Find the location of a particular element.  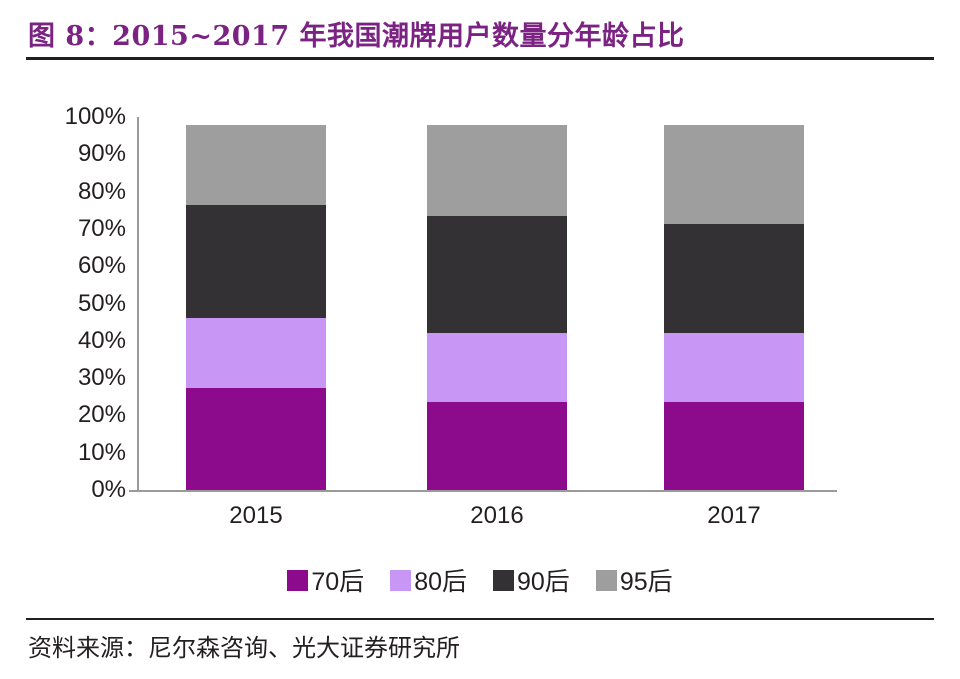

y-axis-tick-label: 0% is located at coordinates (108, 489).